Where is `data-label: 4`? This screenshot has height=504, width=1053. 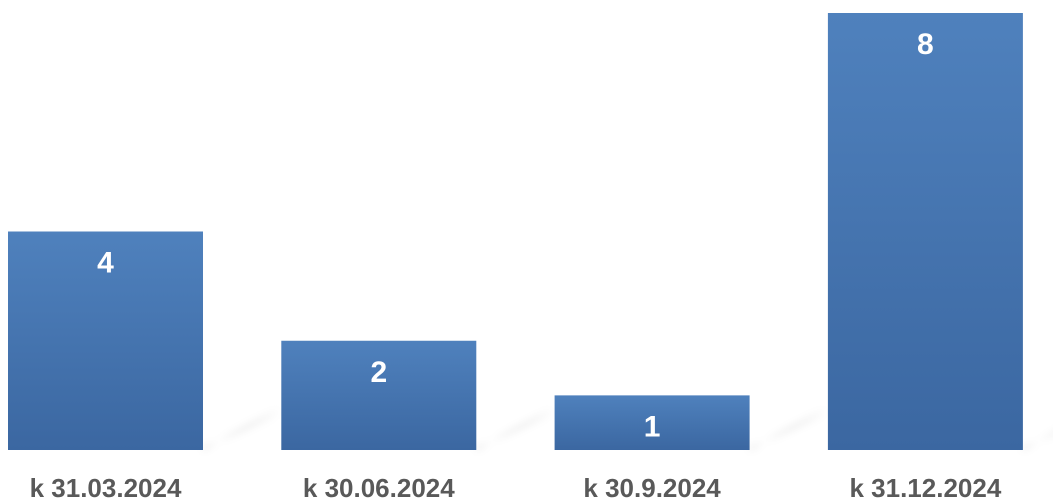 data-label: 4 is located at coordinates (105, 263).